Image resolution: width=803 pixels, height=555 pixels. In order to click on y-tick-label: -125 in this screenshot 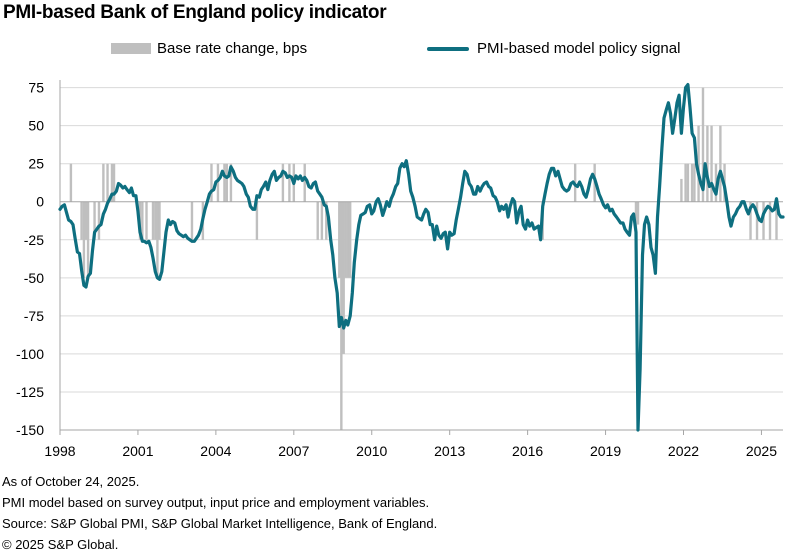, I will do `click(30, 392)`.